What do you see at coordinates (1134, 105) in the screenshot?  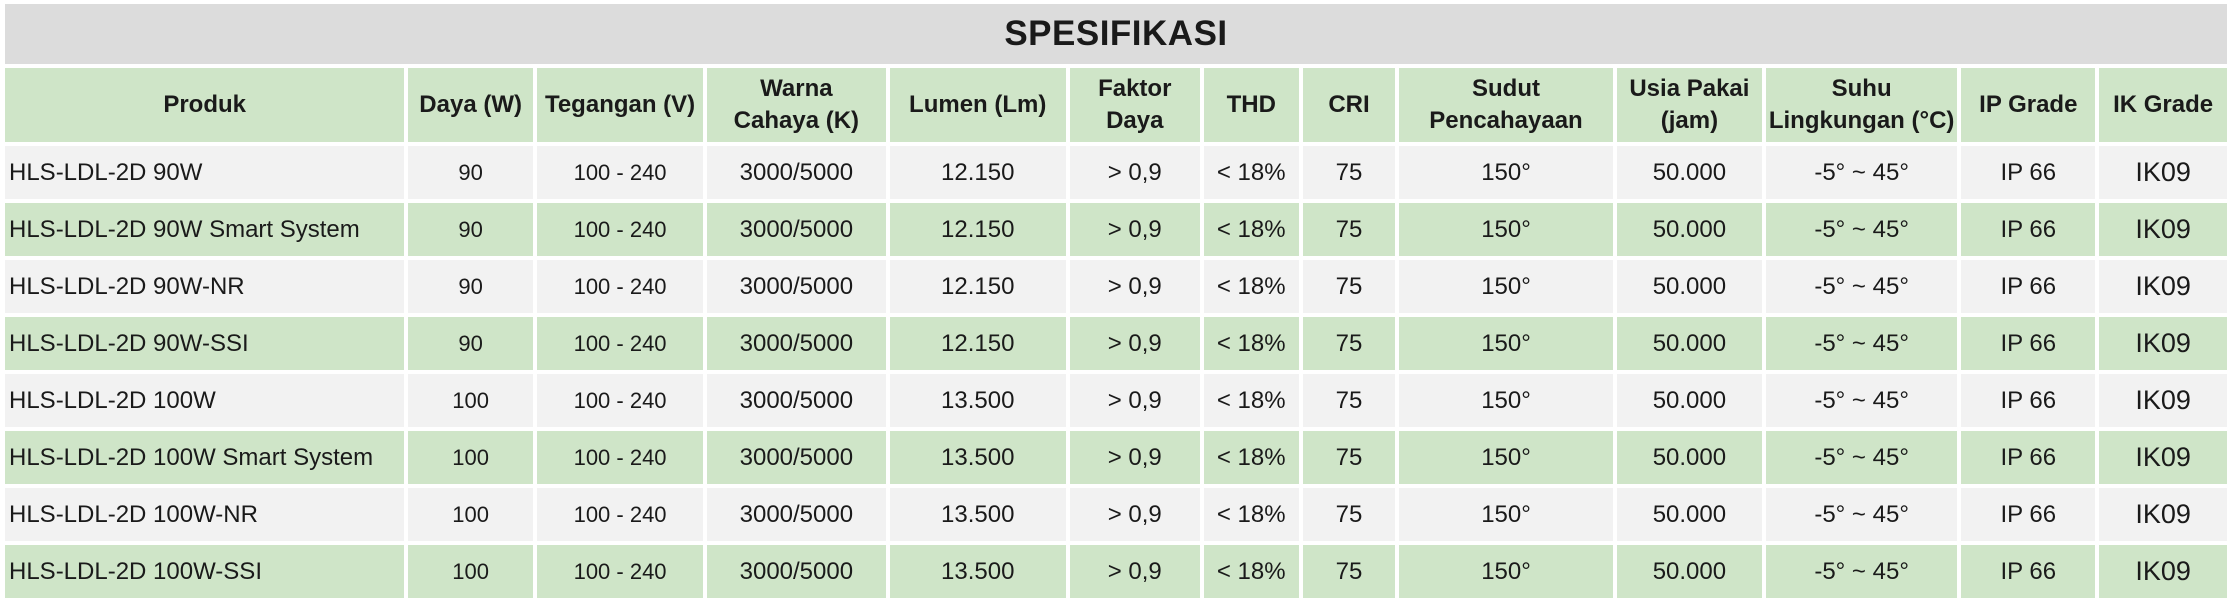 I see `column-header-faktor-daya: Faktor Daya` at bounding box center [1134, 105].